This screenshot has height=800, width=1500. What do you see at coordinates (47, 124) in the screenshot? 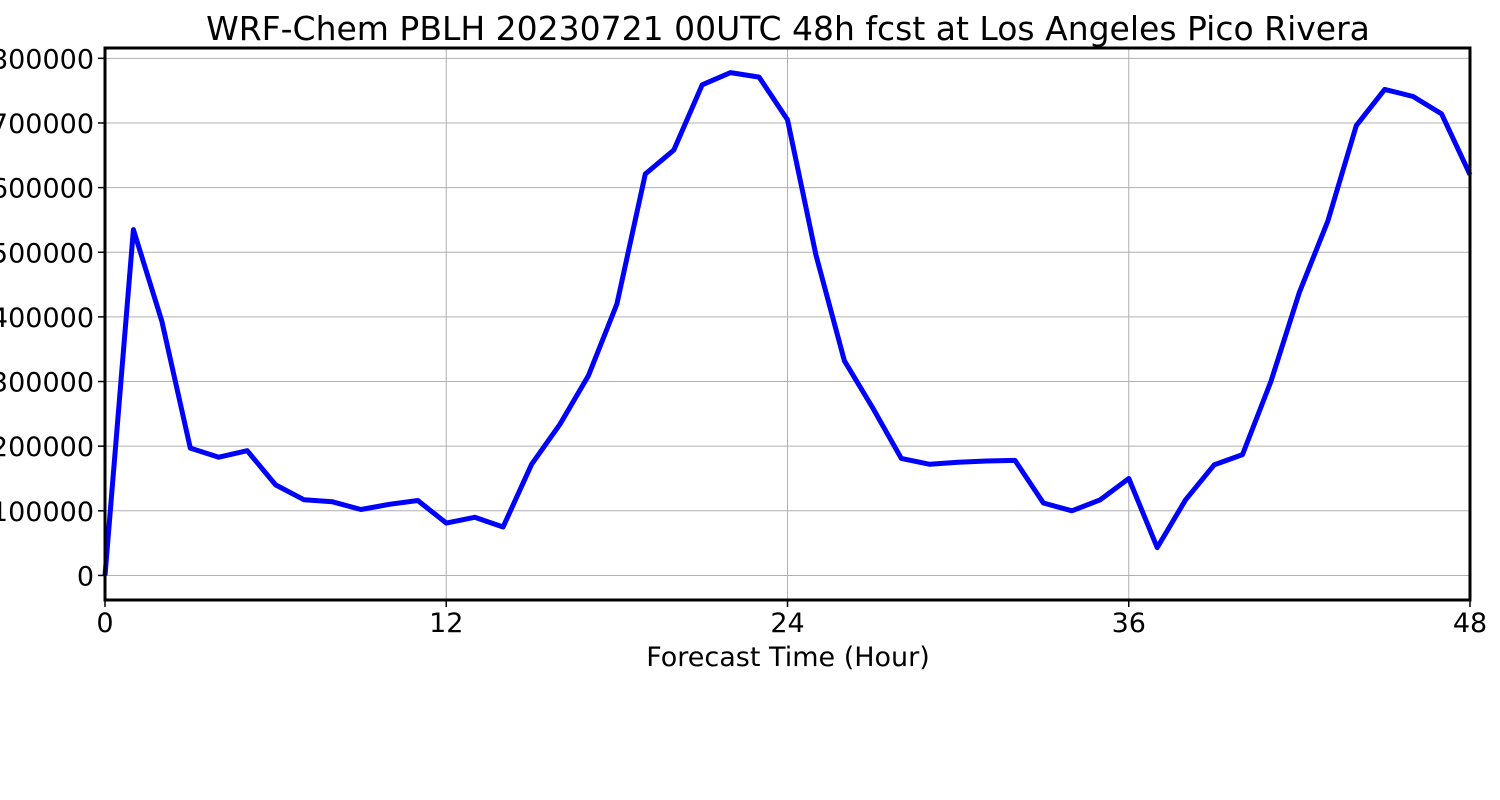
I see `y-tick-label: 700000` at bounding box center [47, 124].